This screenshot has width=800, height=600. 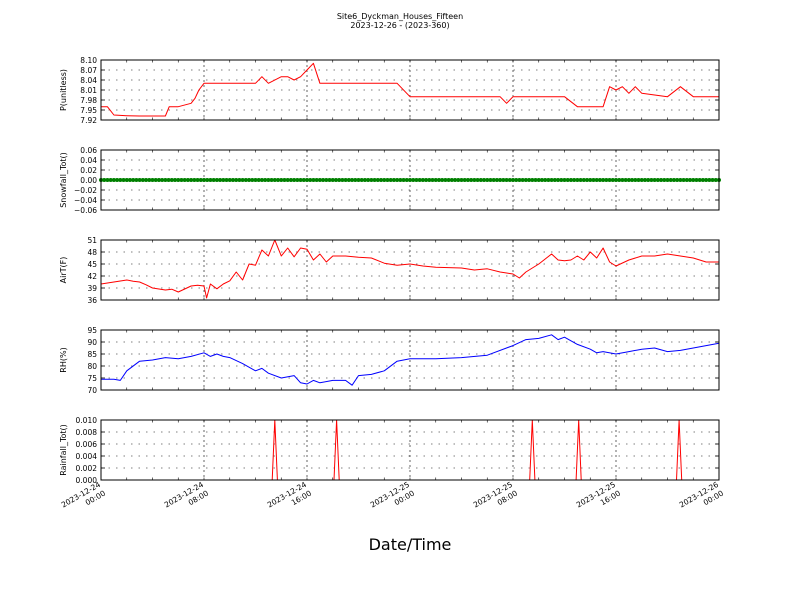 What do you see at coordinates (92, 276) in the screenshot?
I see `y-tick-label: 42` at bounding box center [92, 276].